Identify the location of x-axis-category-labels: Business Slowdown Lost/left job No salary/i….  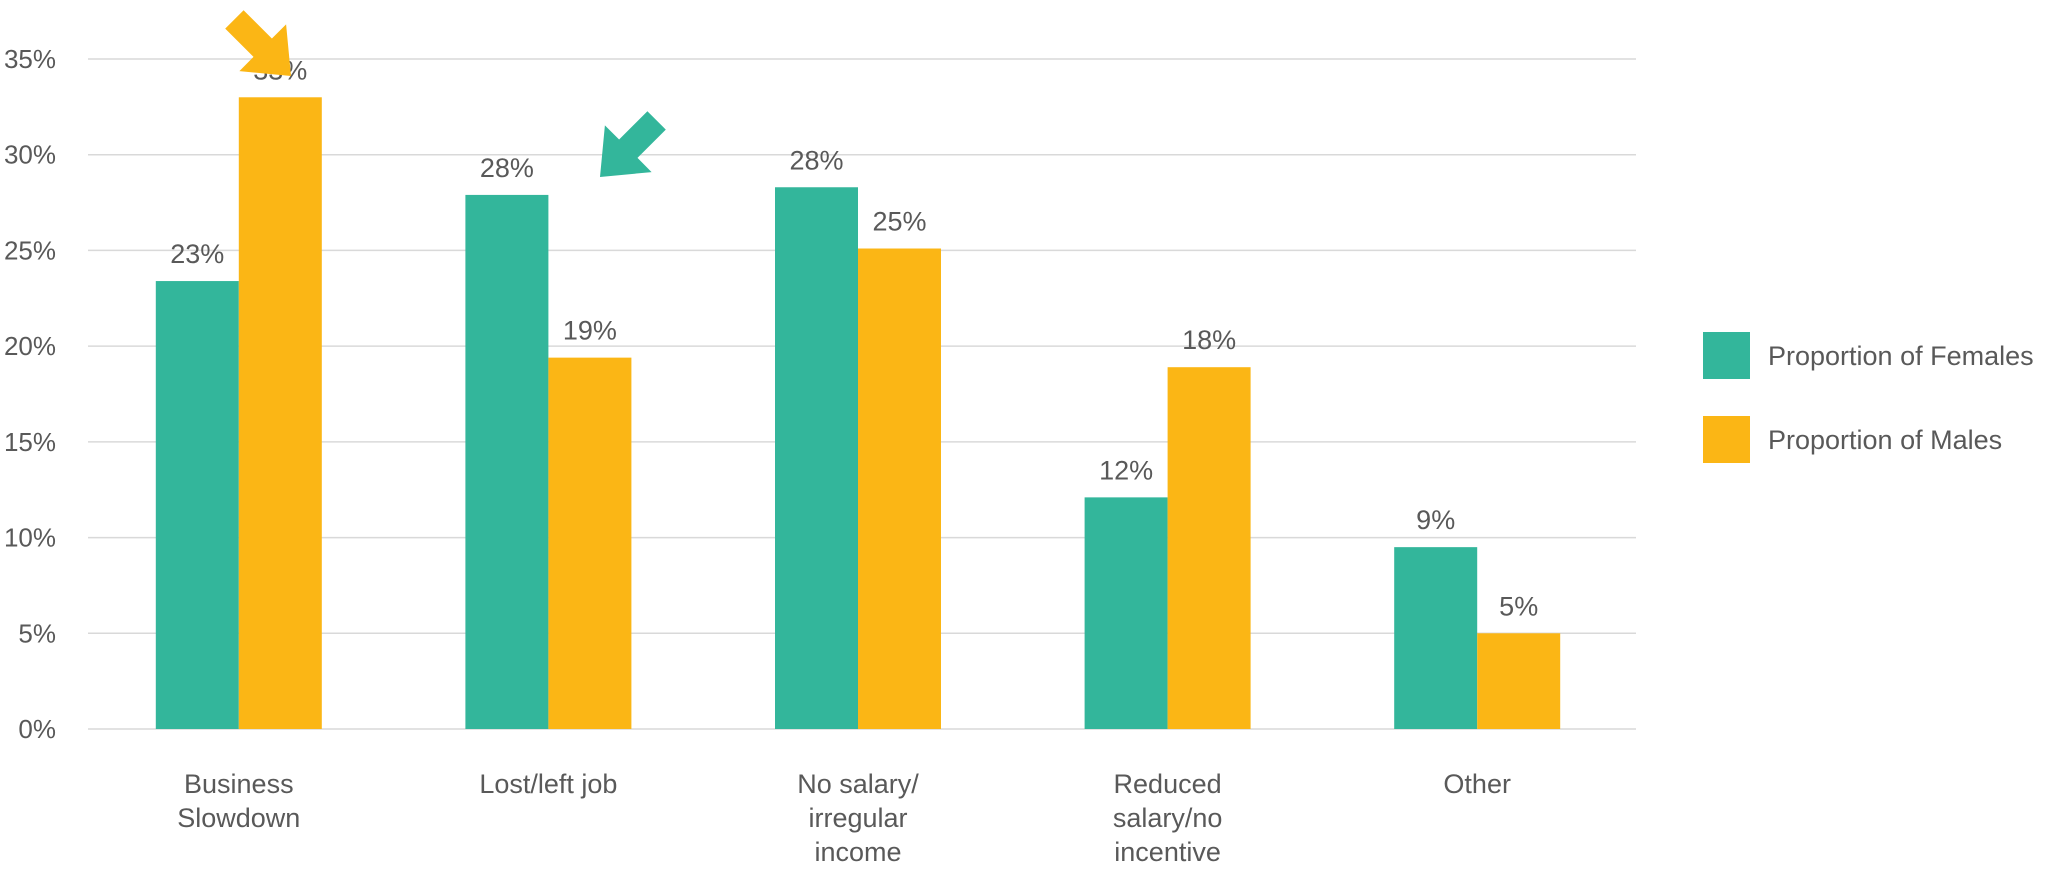
(844, 818).